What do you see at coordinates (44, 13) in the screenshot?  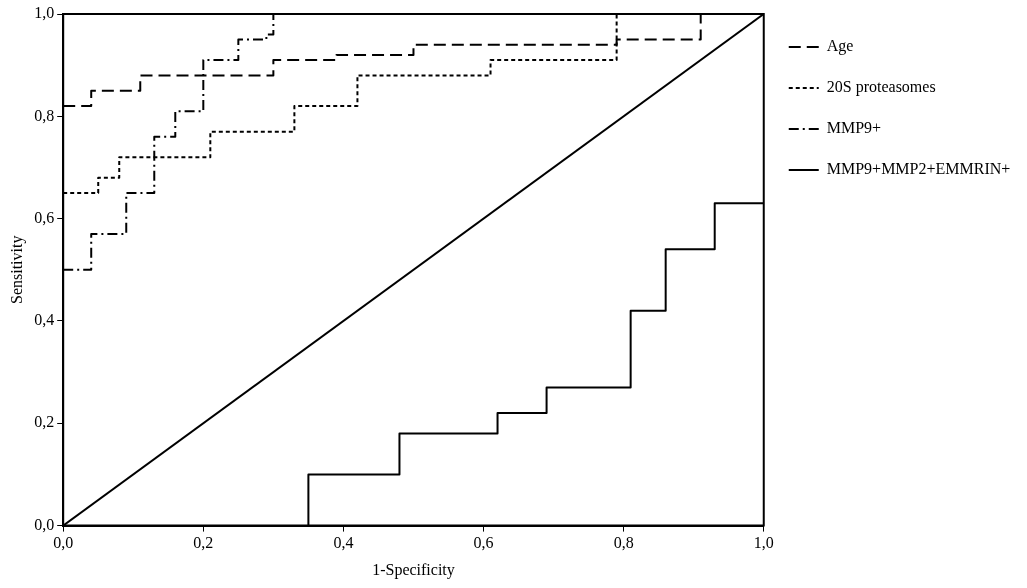 I see `y-tick-label: 1,0` at bounding box center [44, 13].